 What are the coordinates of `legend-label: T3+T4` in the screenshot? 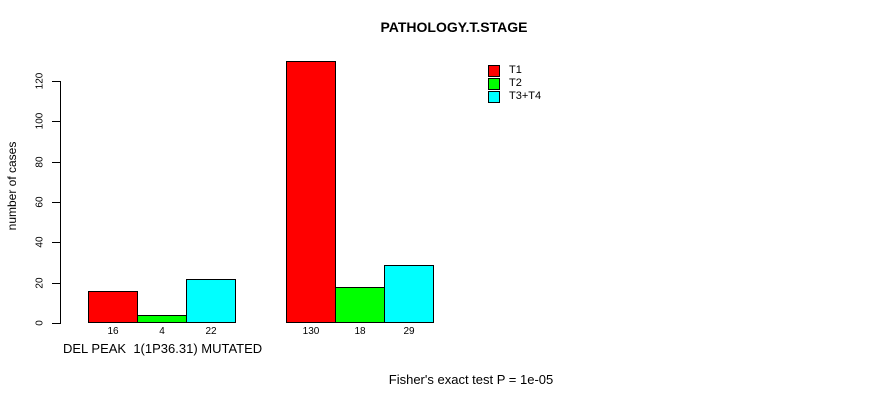 It's located at (525, 96).